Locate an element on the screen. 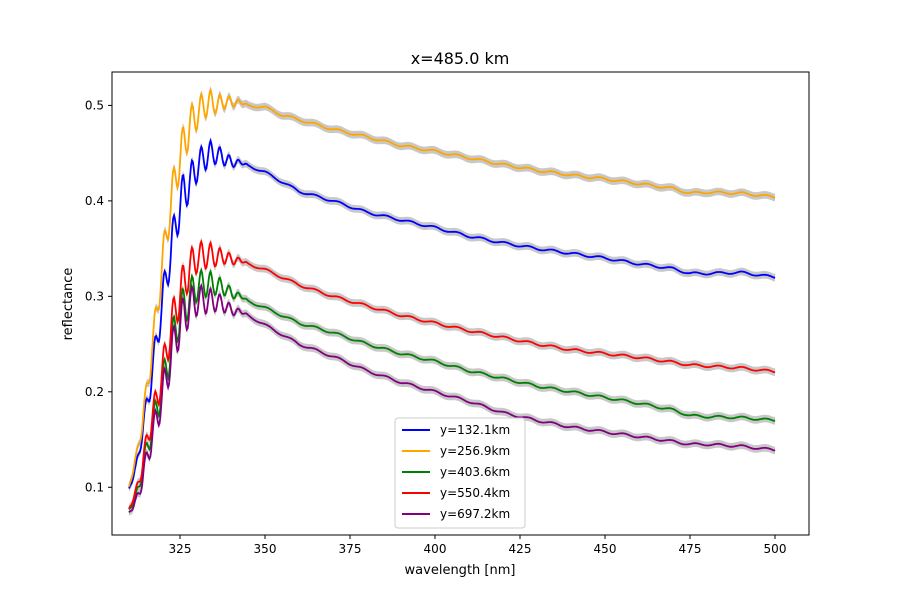 The image size is (900, 604). x-tick-label: 475 is located at coordinates (690, 549).